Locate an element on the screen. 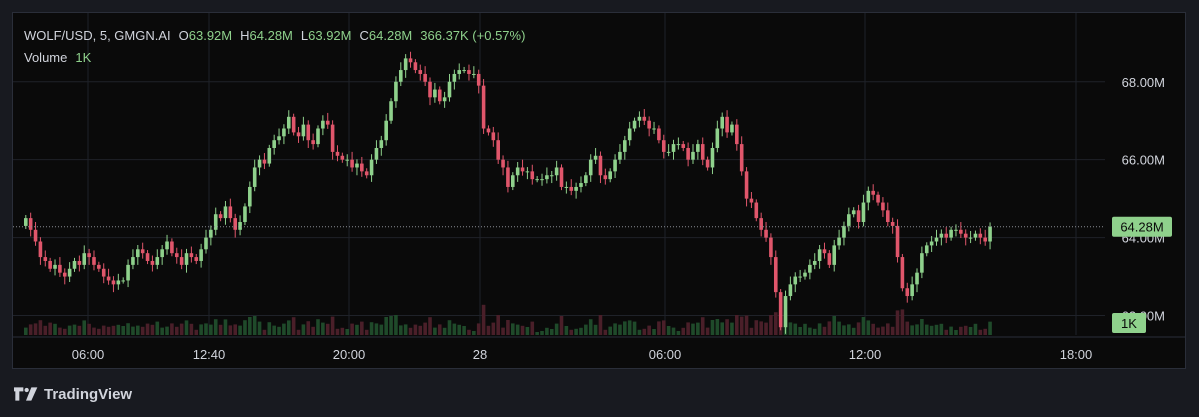 This screenshot has height=417, width=1199. tradingview-logo: TradingView is located at coordinates (73, 394).